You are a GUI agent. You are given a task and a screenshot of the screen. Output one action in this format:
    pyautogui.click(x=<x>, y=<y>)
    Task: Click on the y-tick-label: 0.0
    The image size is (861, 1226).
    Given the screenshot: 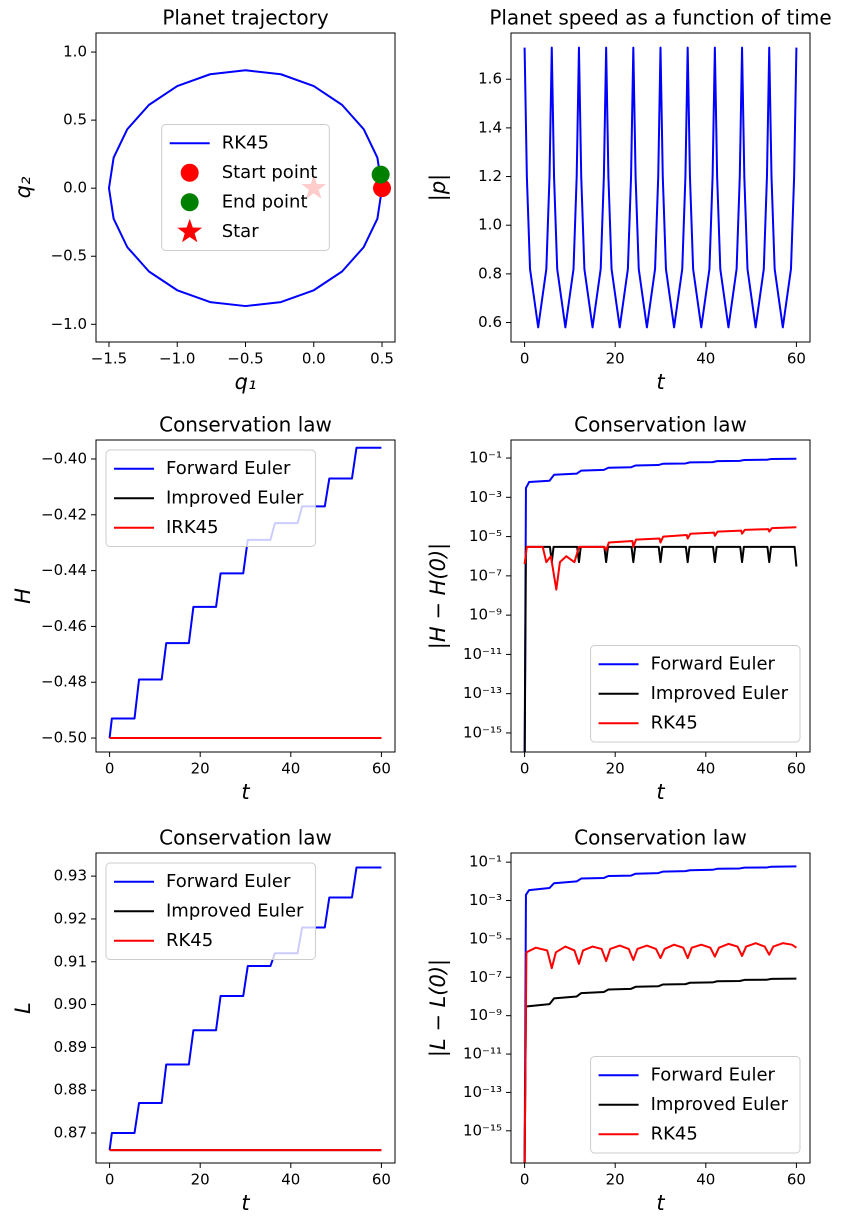 What is the action you would take?
    pyautogui.click(x=75, y=188)
    